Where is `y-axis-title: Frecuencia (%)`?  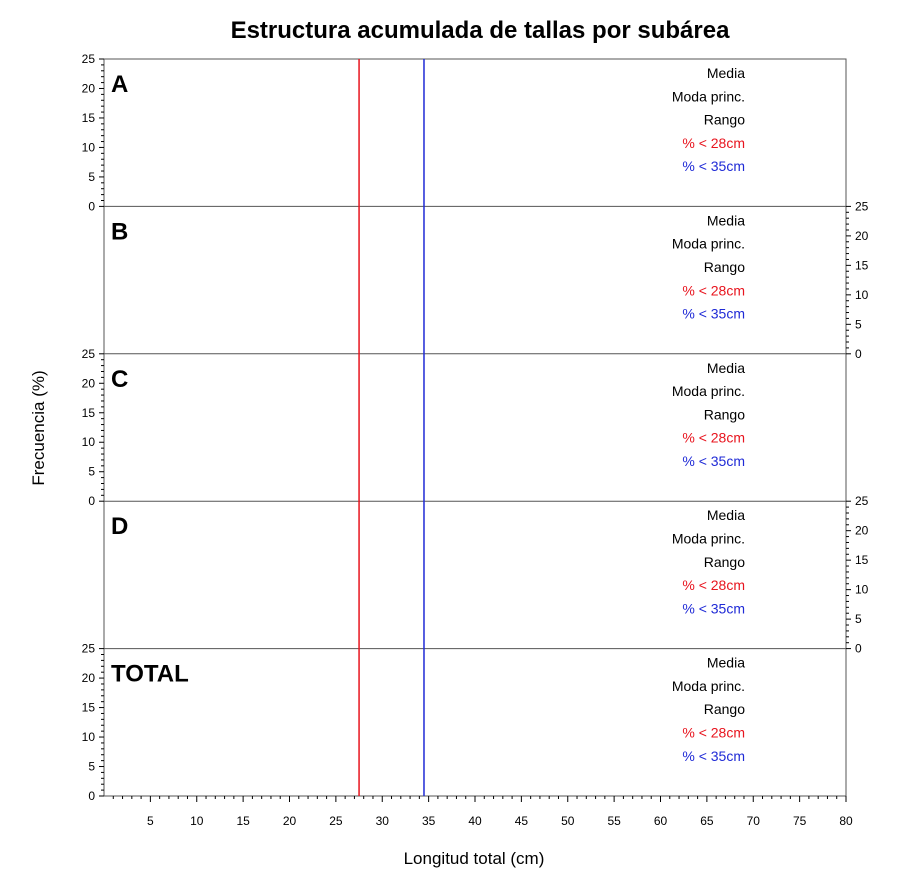 y-axis-title: Frecuencia (%) is located at coordinates (38, 427).